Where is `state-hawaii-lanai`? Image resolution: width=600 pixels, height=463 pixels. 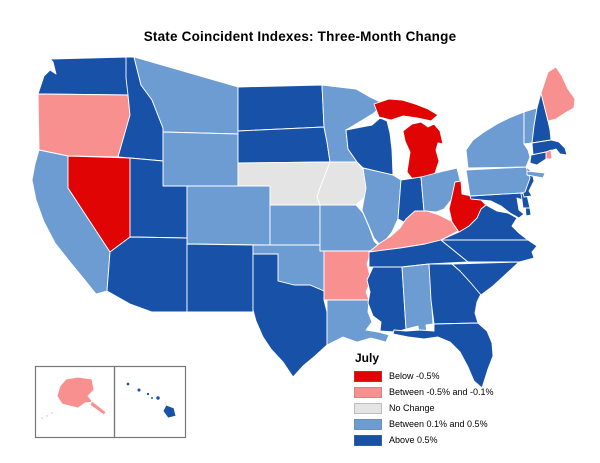
state-hawaii-lanai is located at coordinates (152, 398).